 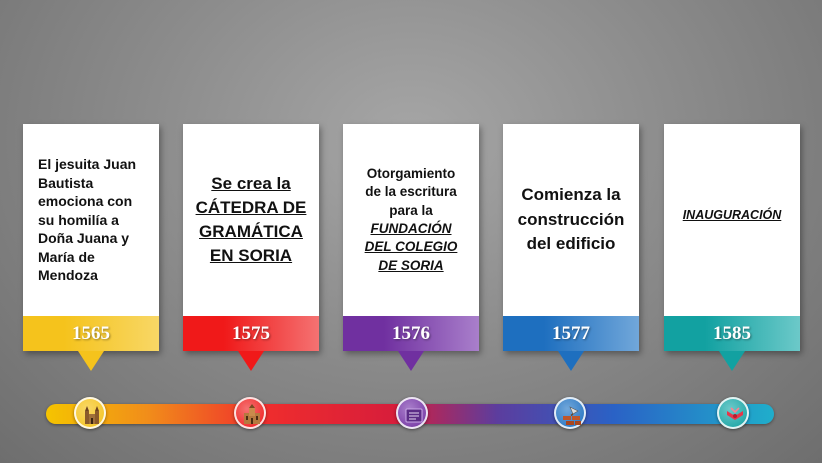 I want to click on event-card-1585: INAUGURACIÓN 1585, so click(x=732, y=247).